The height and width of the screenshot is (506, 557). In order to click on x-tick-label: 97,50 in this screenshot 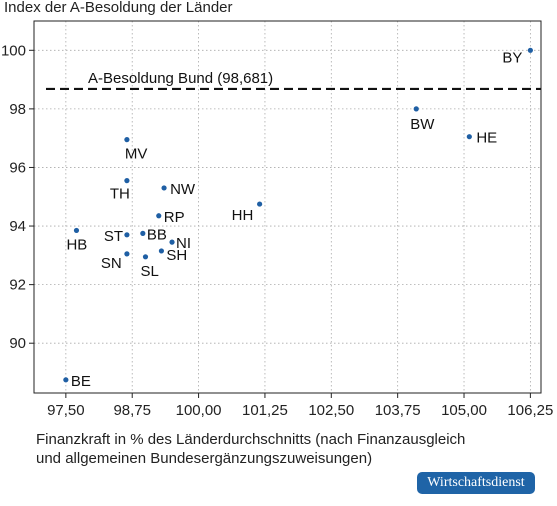, I will do `click(66, 410)`.